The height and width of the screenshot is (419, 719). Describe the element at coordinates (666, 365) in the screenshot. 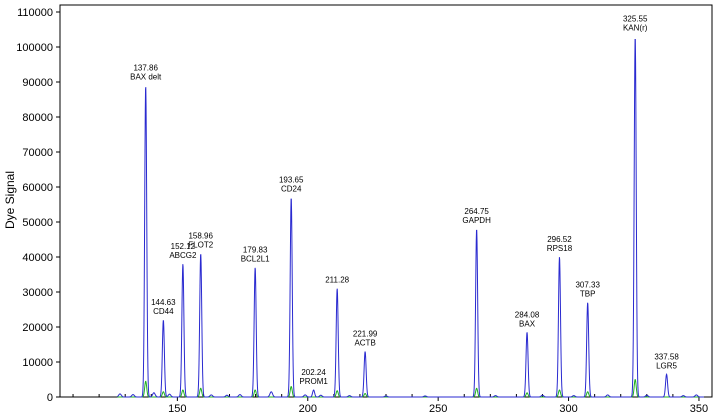

I see `peak-gene-label: LGR5` at that location.